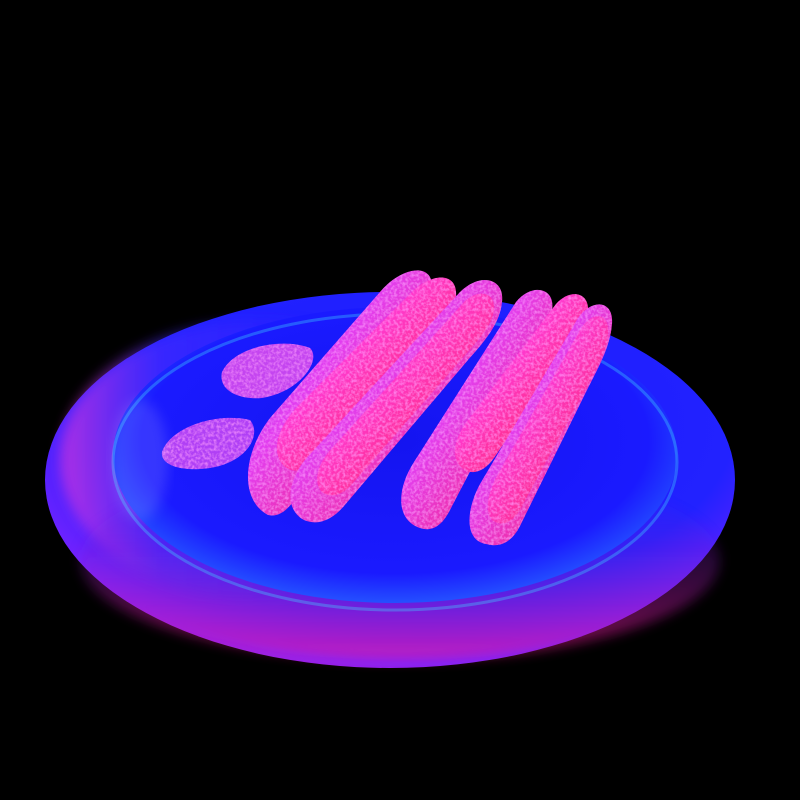 This screenshot has width=800, height=800. What do you see at coordinates (208, 443) in the screenshot?
I see `side-piece-lower` at bounding box center [208, 443].